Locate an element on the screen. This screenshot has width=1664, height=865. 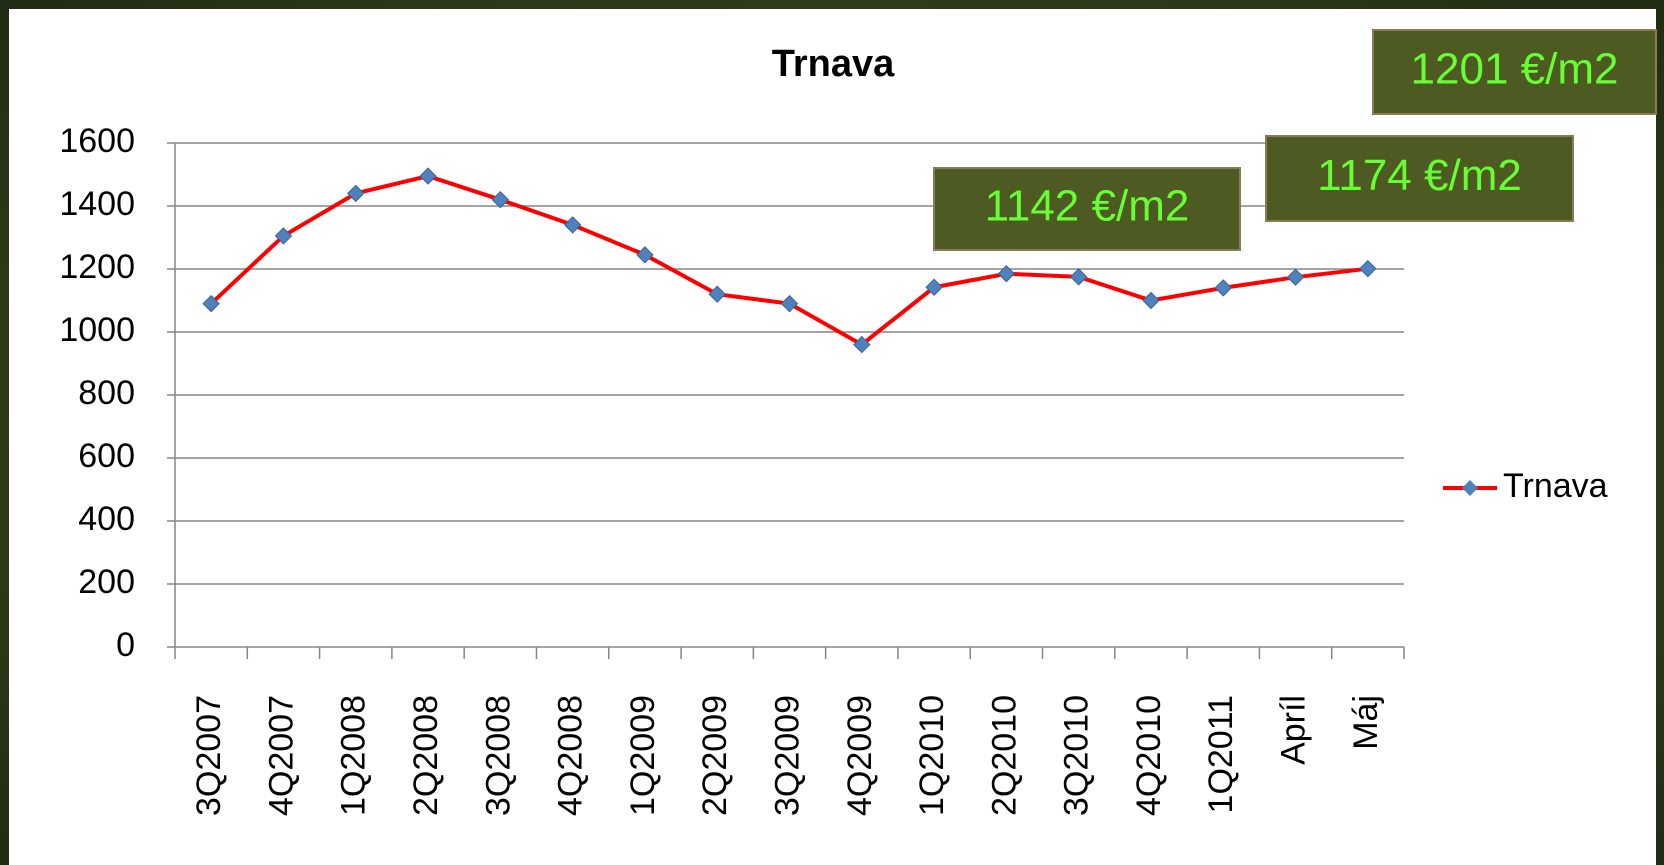
x-tick-label: 2Q2010 is located at coordinates (1004, 755).